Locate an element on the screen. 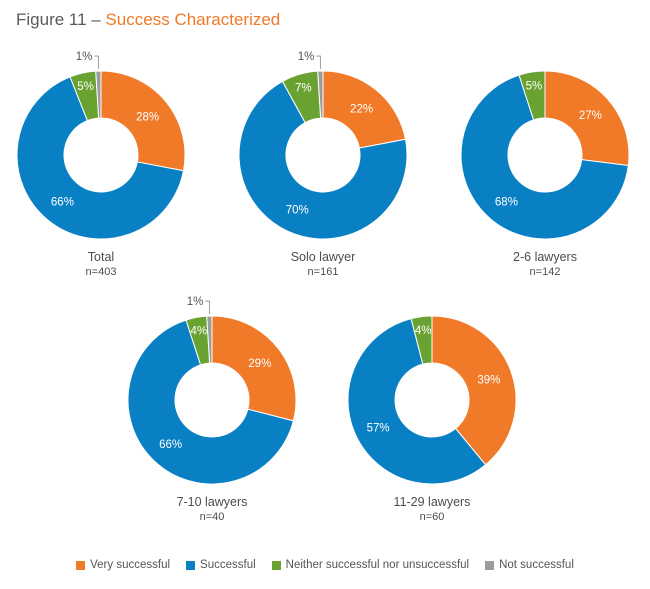  donut-chart-4: 39% 57% 4% 11-29 lawyers n=60 is located at coordinates (432, 419).